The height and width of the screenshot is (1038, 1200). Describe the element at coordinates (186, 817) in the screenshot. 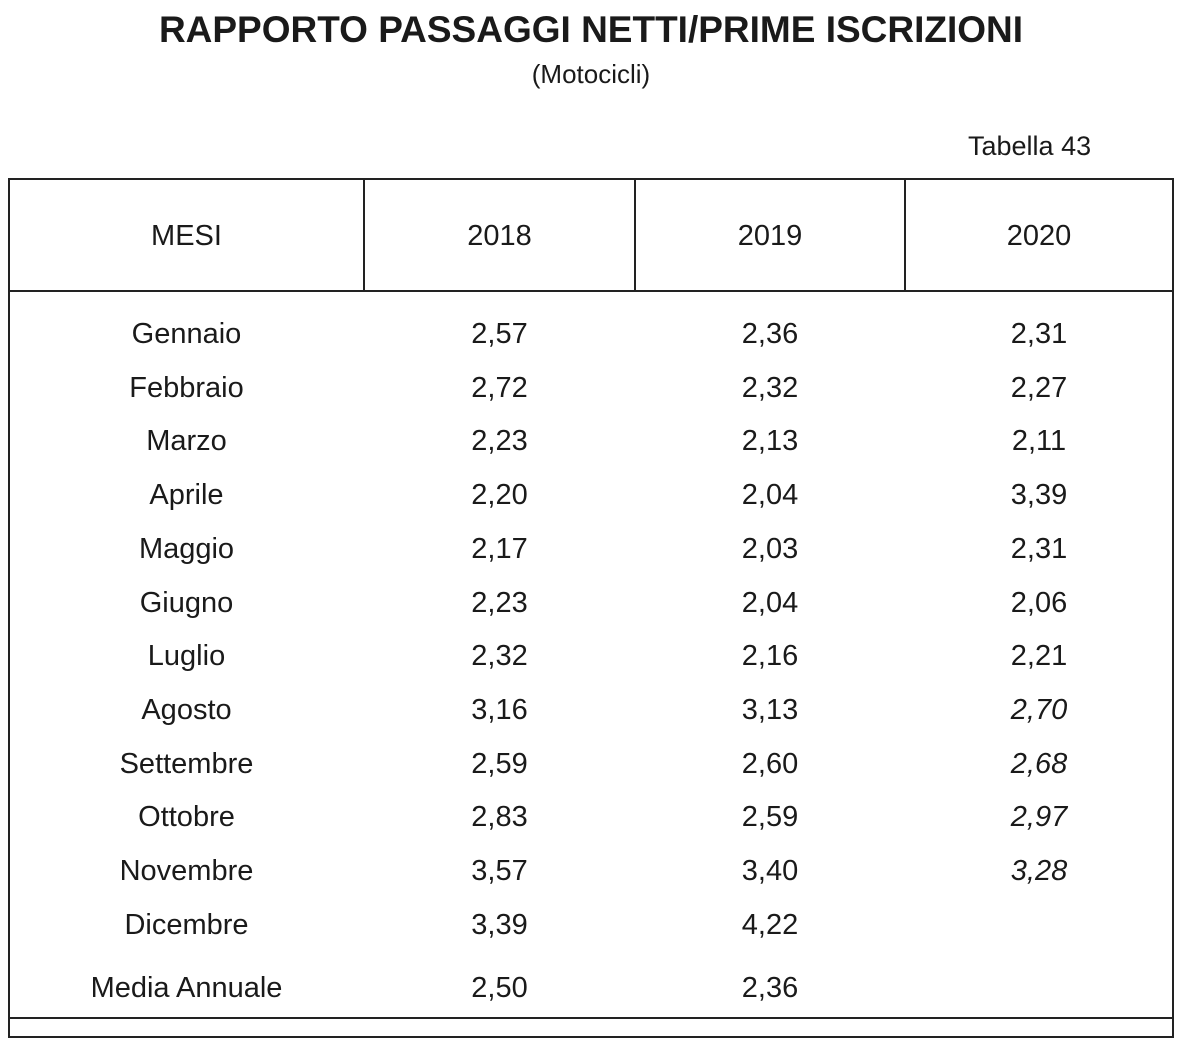

I see `month-cell: Ottobre` at that location.